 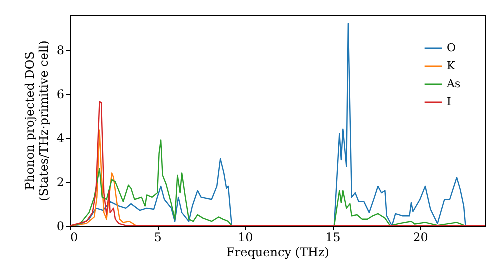 What do you see at coordinates (36, 121) in the screenshot?
I see `y-axis-title: Phonon projected DOS (States/THz·primitive cell)` at bounding box center [36, 121].